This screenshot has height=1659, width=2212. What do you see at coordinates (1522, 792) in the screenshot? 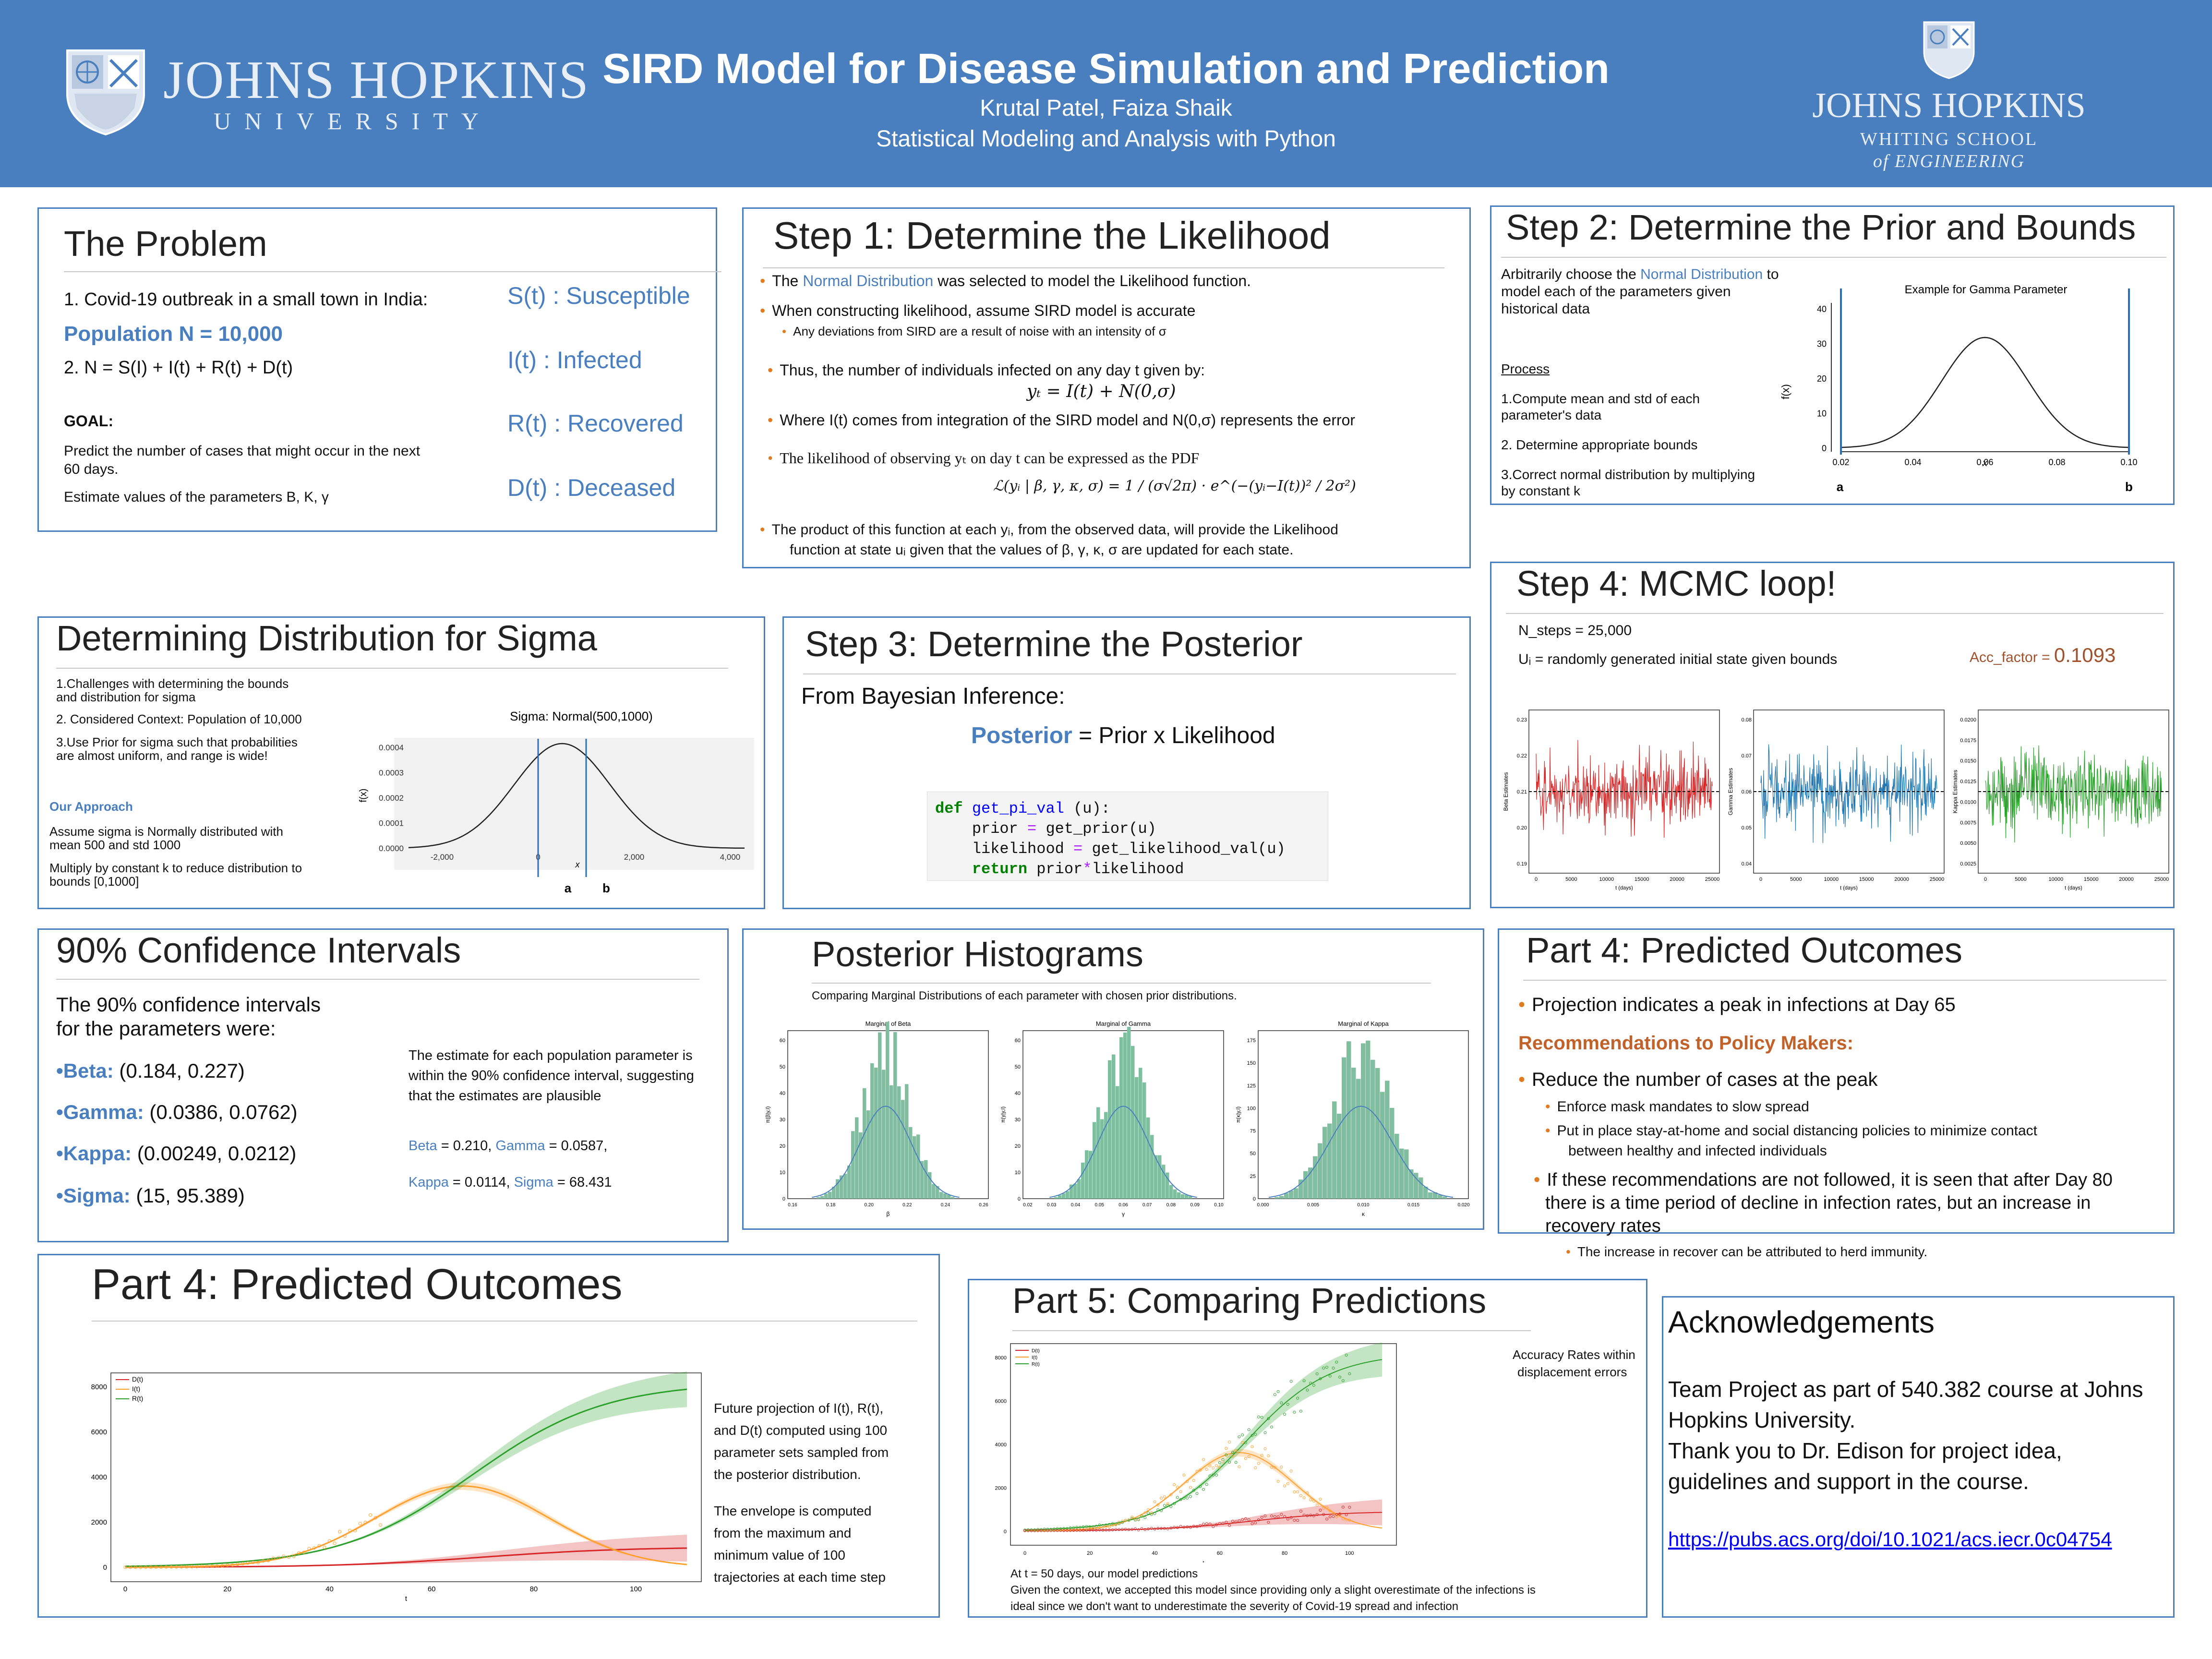
I see `y-tick-label: 0.21` at bounding box center [1522, 792].